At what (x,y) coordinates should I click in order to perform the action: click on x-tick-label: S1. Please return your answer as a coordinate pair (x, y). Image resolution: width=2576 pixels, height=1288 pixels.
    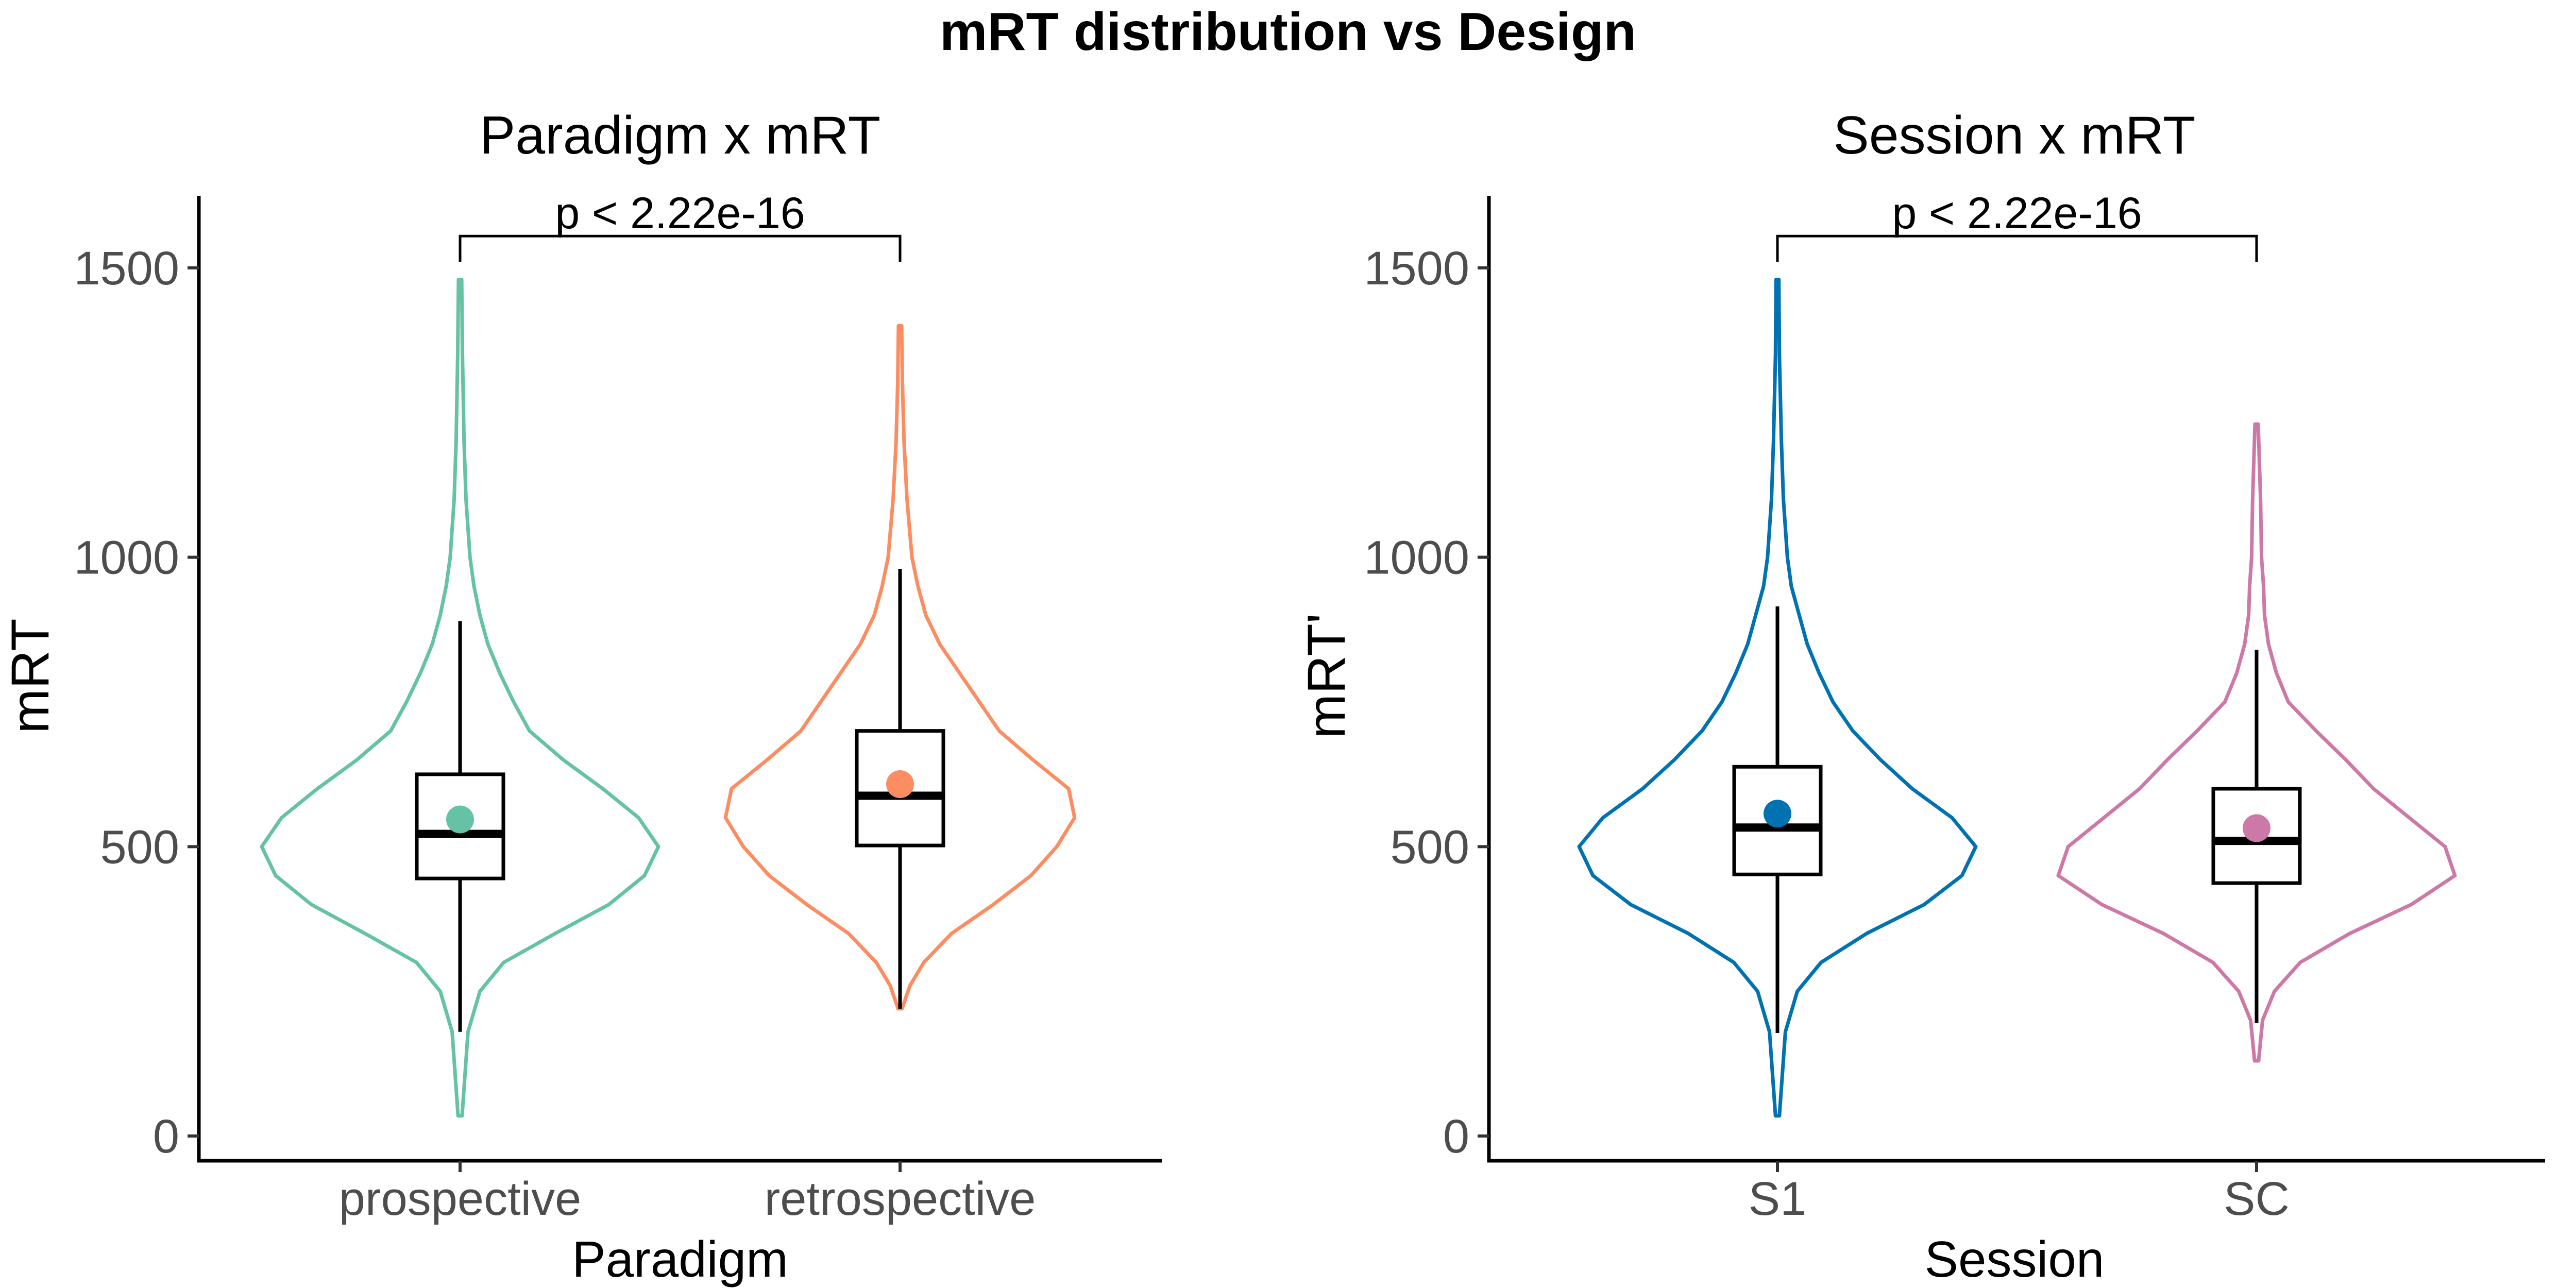
    Looking at the image, I should click on (1778, 1199).